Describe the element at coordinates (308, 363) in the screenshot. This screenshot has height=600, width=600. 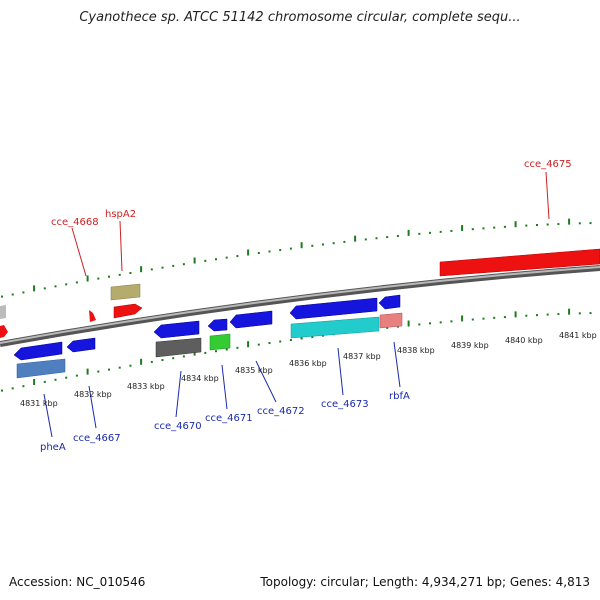
I see `tick-label: 4836 kbp` at that location.